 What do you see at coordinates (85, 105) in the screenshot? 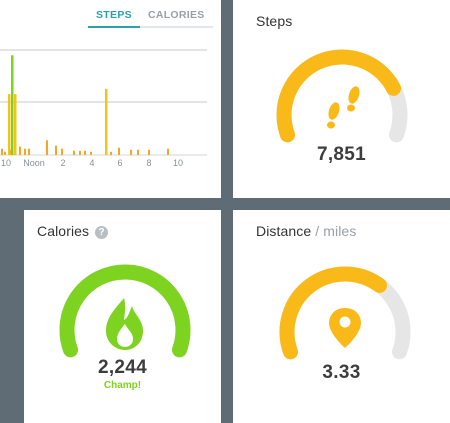
I see `bar-series` at bounding box center [85, 105].